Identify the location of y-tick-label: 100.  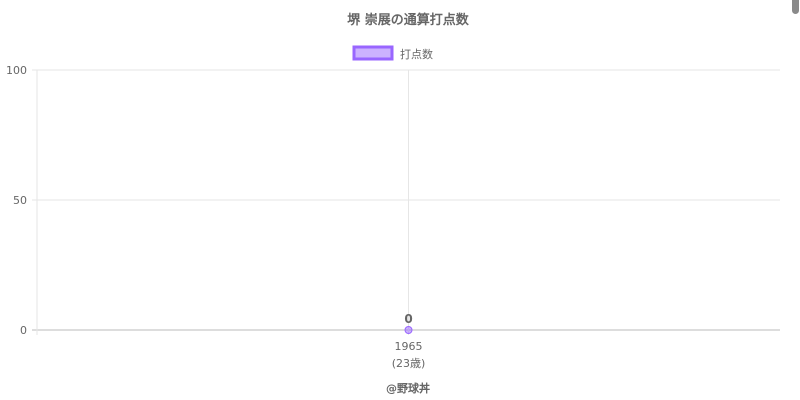
(16, 70).